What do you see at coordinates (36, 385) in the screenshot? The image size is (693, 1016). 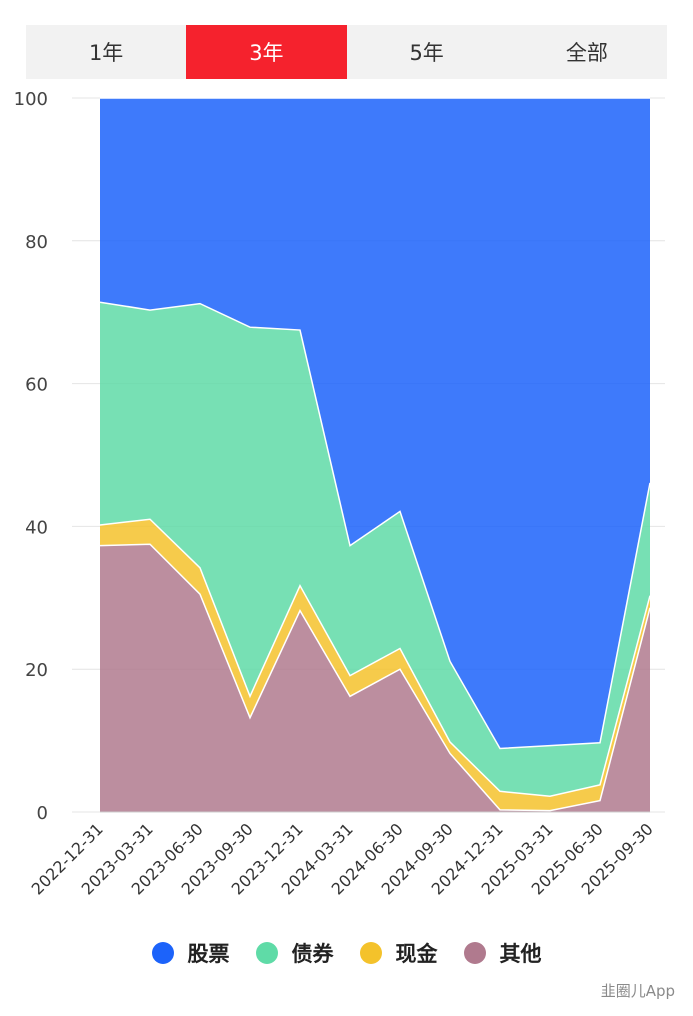 I see `y-tick-label: 60` at bounding box center [36, 385].